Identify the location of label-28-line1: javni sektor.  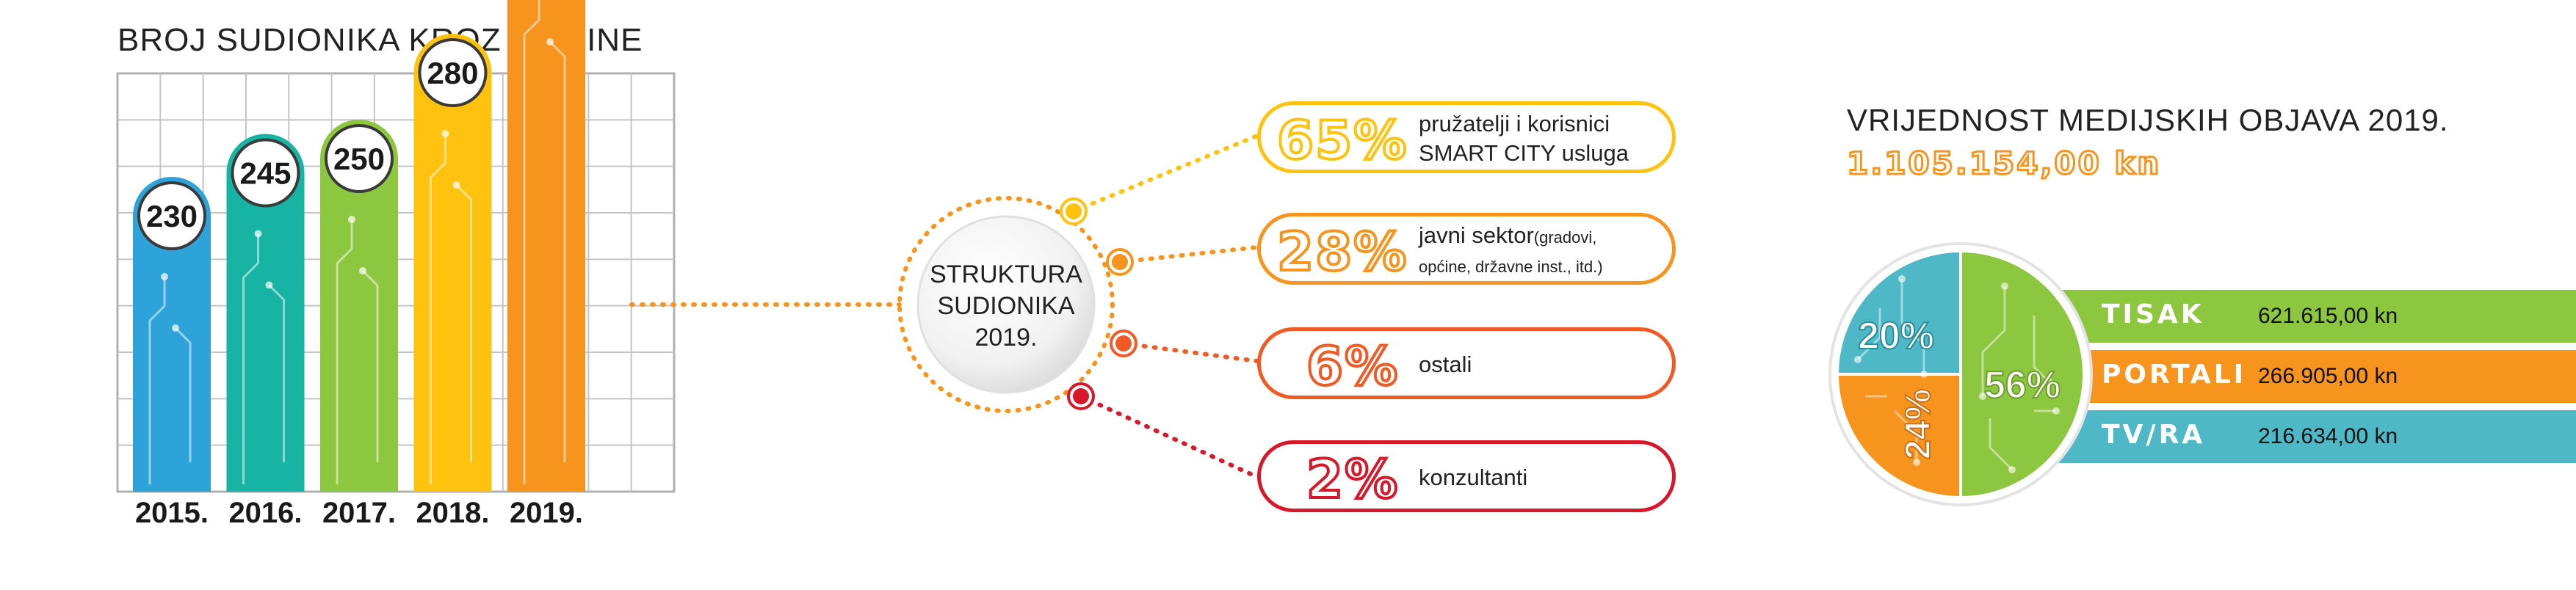
(1476, 235).